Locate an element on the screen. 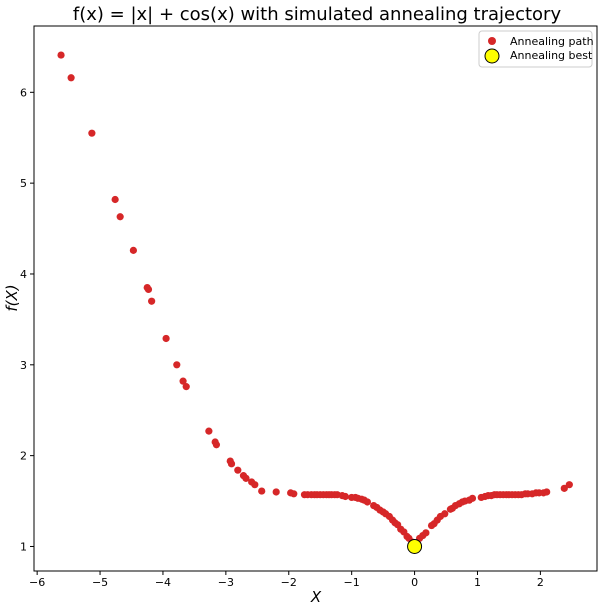 This screenshot has height=610, width=602. legend-label-annealing-path: Annealing path is located at coordinates (552, 41).